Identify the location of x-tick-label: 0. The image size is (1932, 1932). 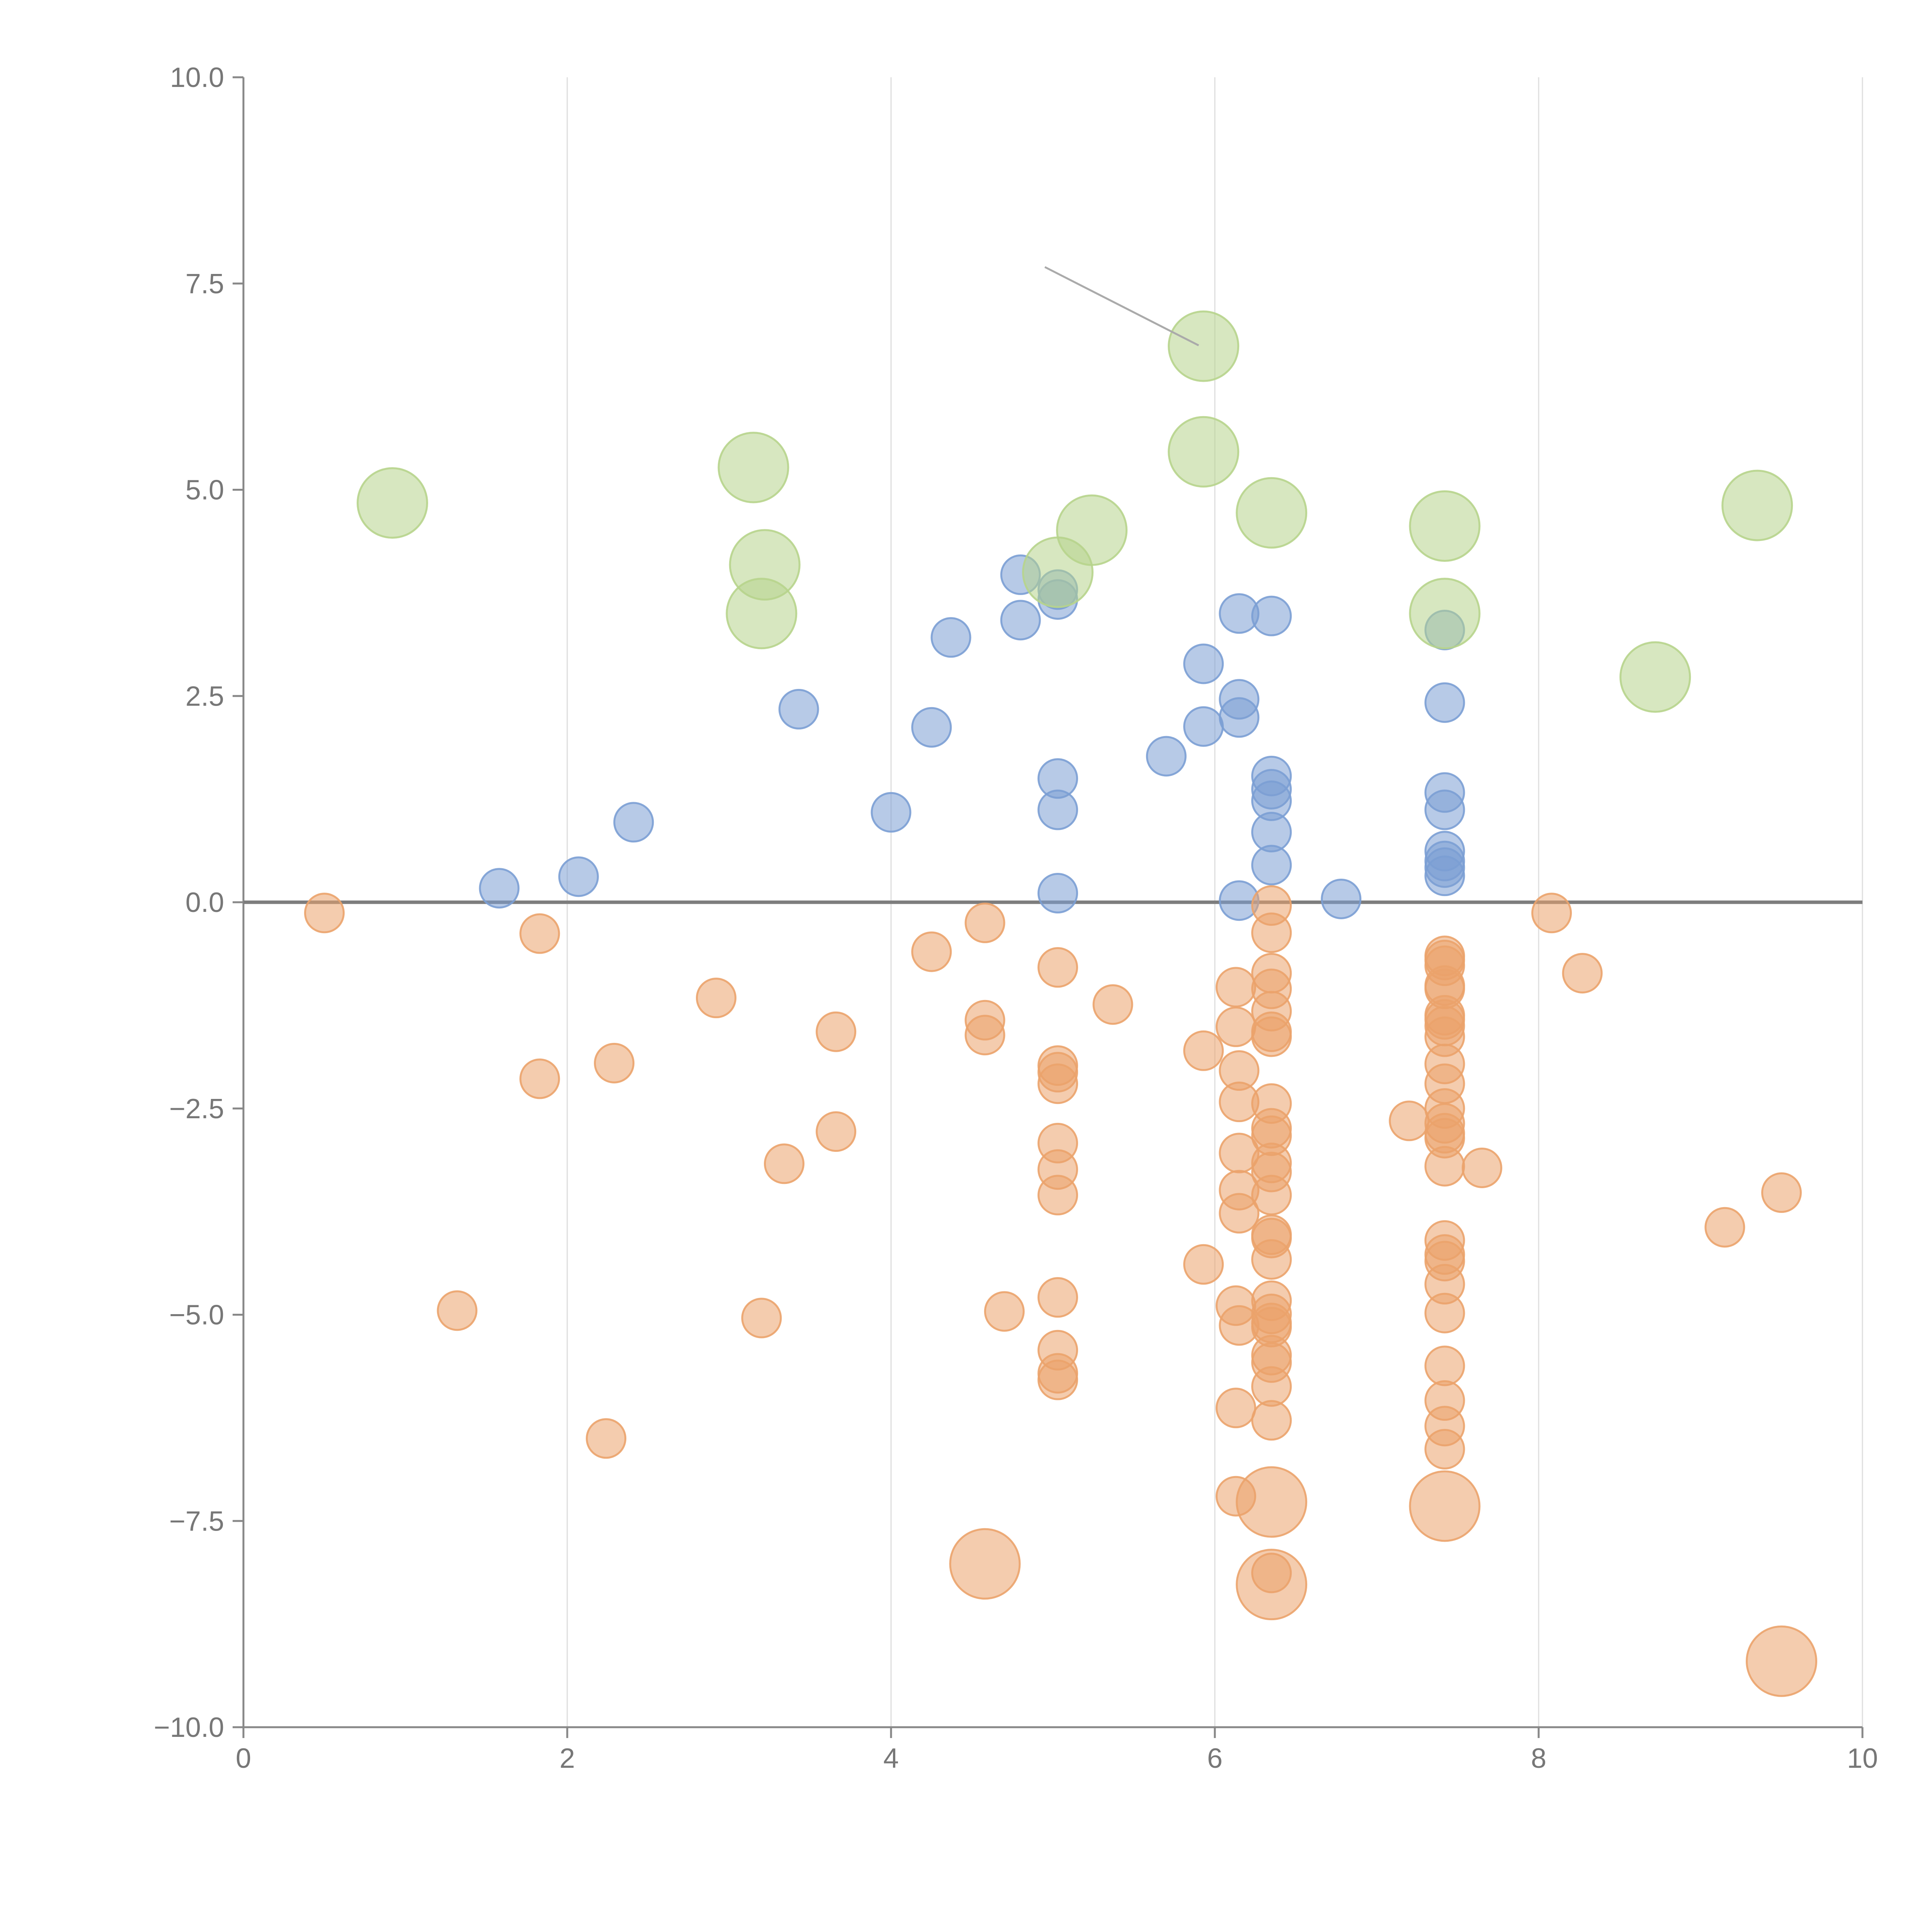
(244, 1758).